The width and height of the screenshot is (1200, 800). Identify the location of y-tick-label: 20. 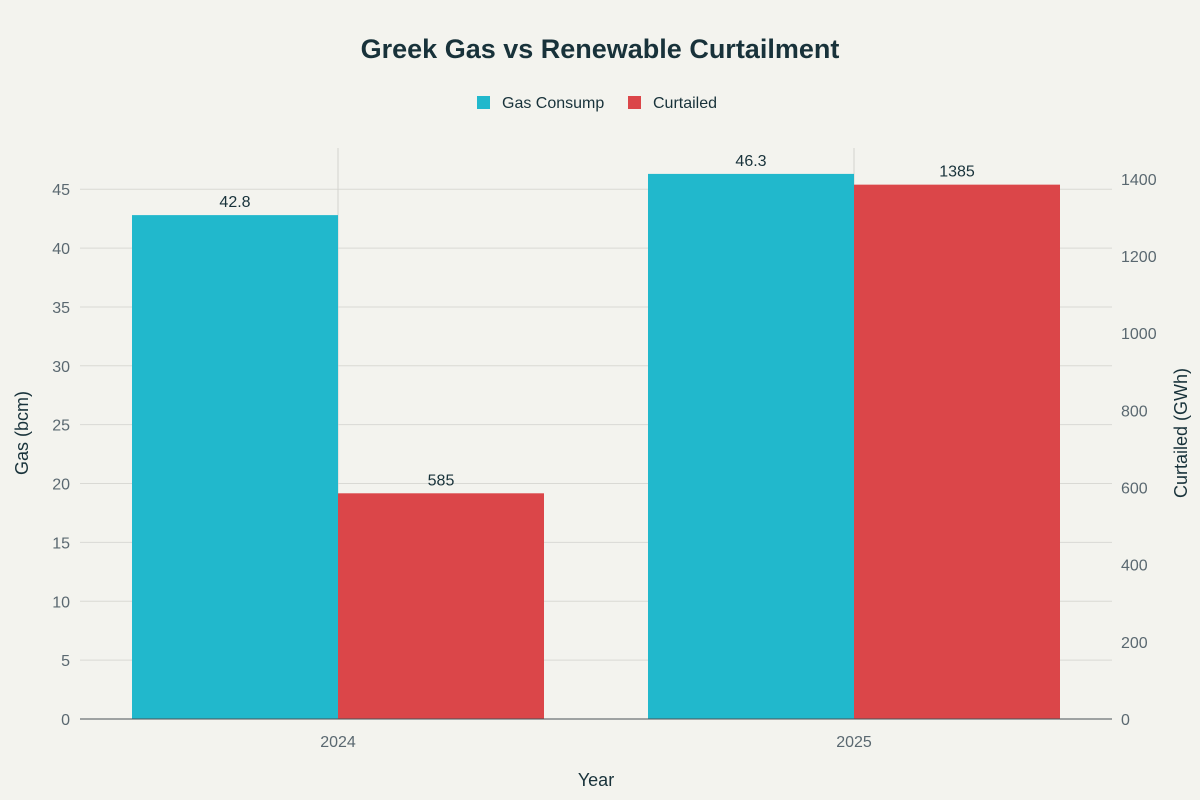
(61, 485).